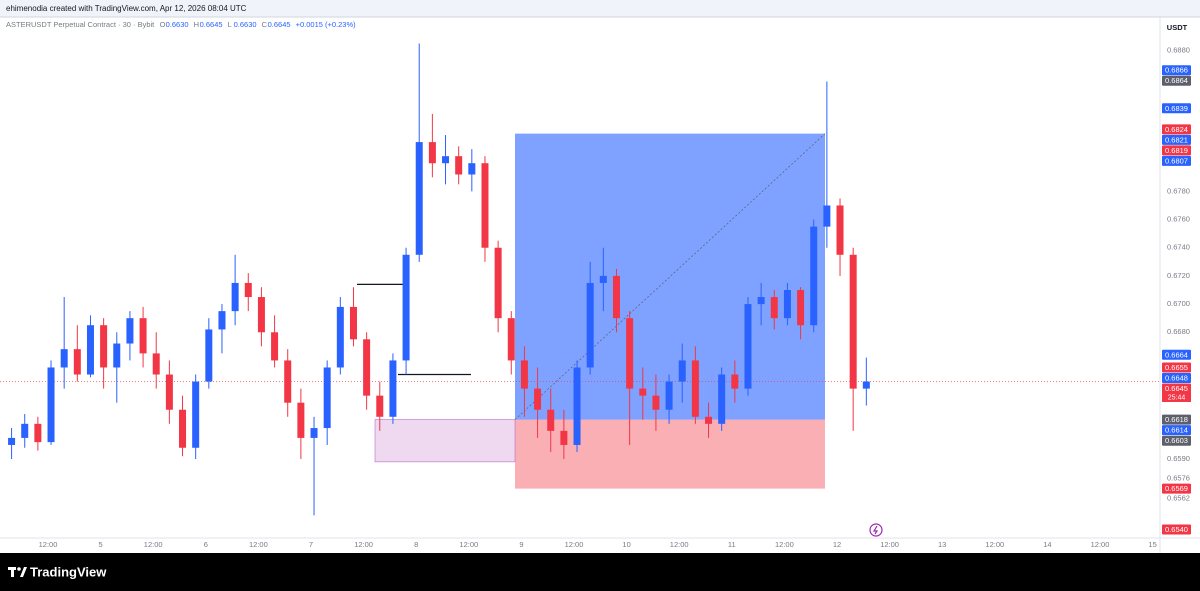 The image size is (1200, 591). What do you see at coordinates (1178, 190) in the screenshot?
I see `y-tick-label: 0.6780` at bounding box center [1178, 190].